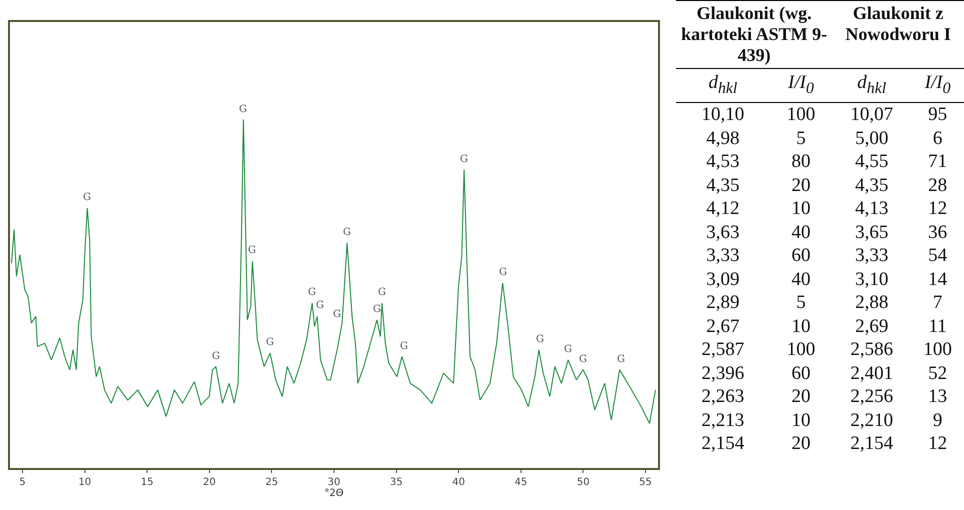 The height and width of the screenshot is (510, 964). What do you see at coordinates (722, 420) in the screenshot?
I see `text: 2,213` at bounding box center [722, 420].